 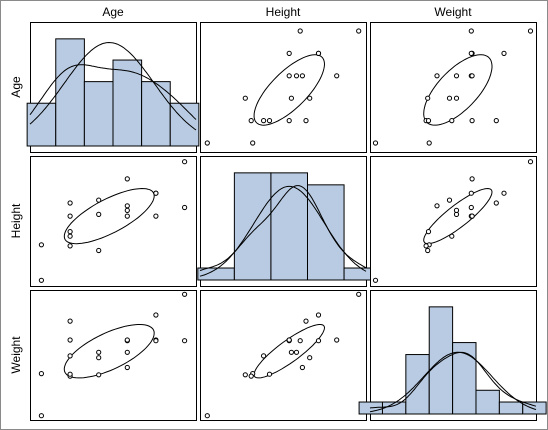 I want to click on normal-density-curve-weight, so click(x=453, y=382).